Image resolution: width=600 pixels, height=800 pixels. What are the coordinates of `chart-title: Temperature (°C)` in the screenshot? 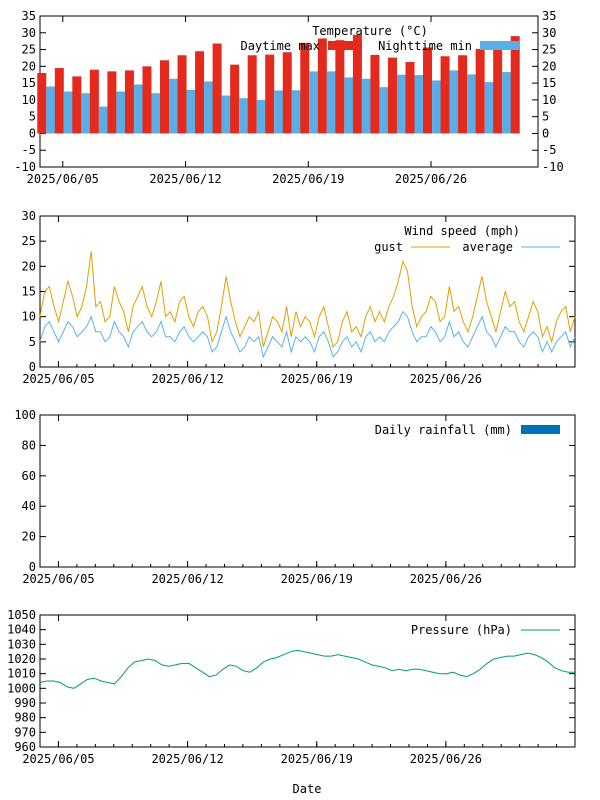 It's located at (370, 31).